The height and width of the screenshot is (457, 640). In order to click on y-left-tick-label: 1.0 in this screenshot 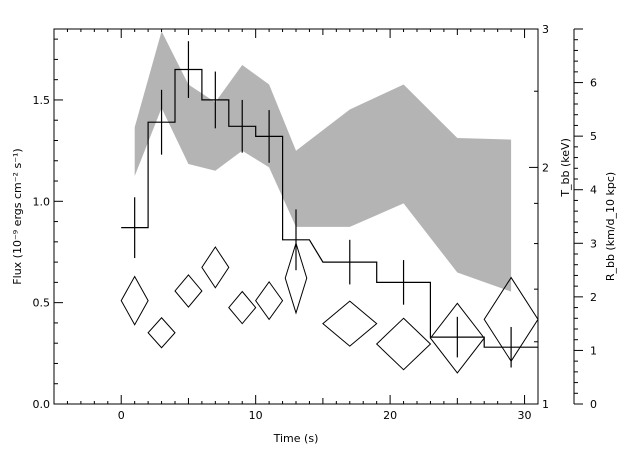, I will do `click(42, 201)`.